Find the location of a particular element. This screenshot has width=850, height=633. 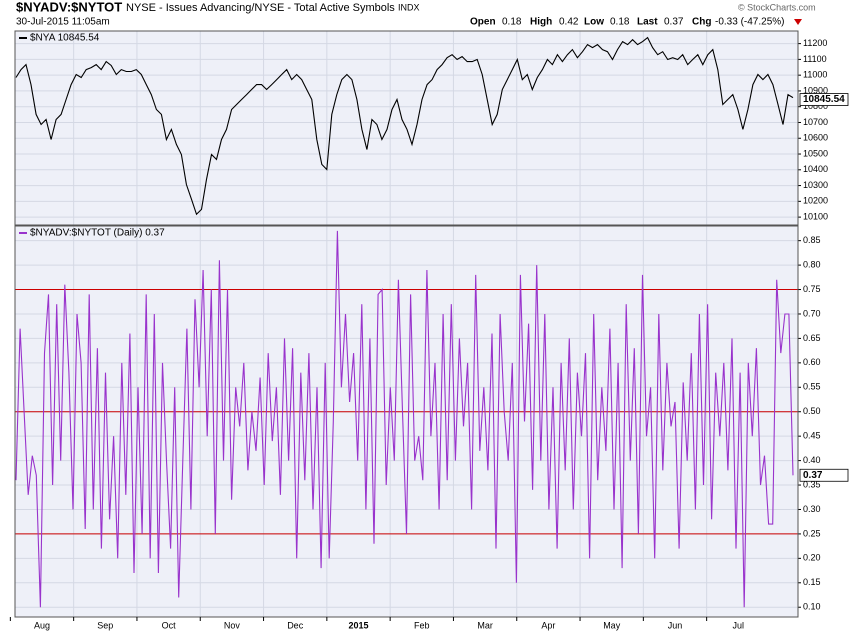

low: 0.18 is located at coordinates (620, 22).